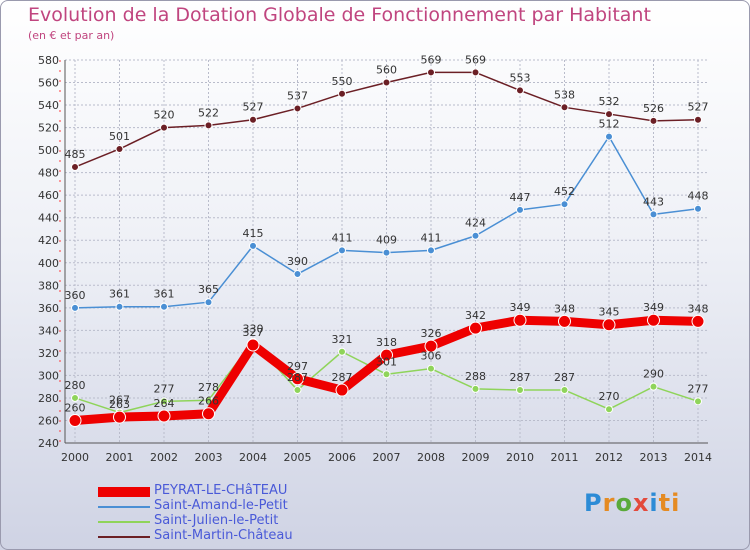 Image resolution: width=750 pixels, height=550 pixels. What do you see at coordinates (208, 387) in the screenshot?
I see `data-label-saint-julien-2003: 278` at bounding box center [208, 387].